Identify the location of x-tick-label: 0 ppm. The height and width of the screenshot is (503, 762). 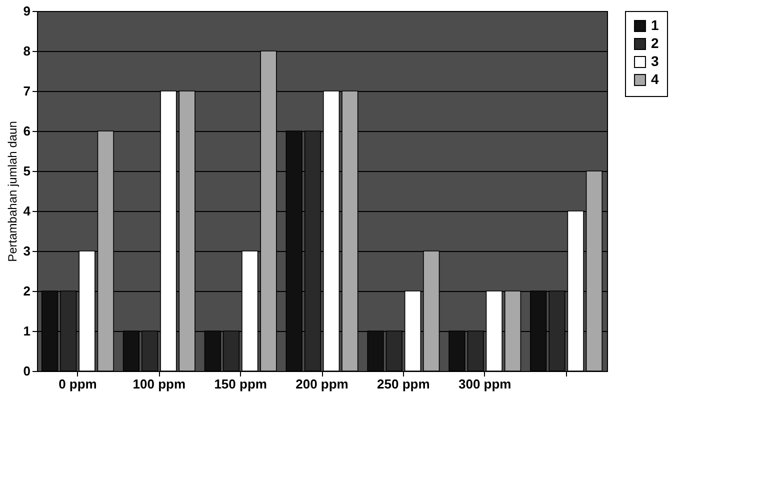
(77, 384).